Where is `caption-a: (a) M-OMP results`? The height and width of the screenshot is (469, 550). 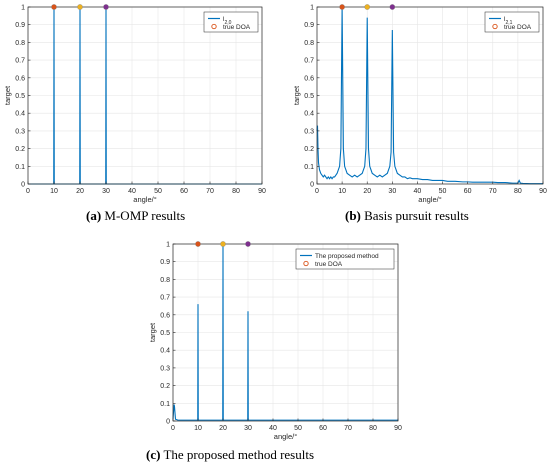 caption-a: (a) M-OMP results is located at coordinates (135, 216).